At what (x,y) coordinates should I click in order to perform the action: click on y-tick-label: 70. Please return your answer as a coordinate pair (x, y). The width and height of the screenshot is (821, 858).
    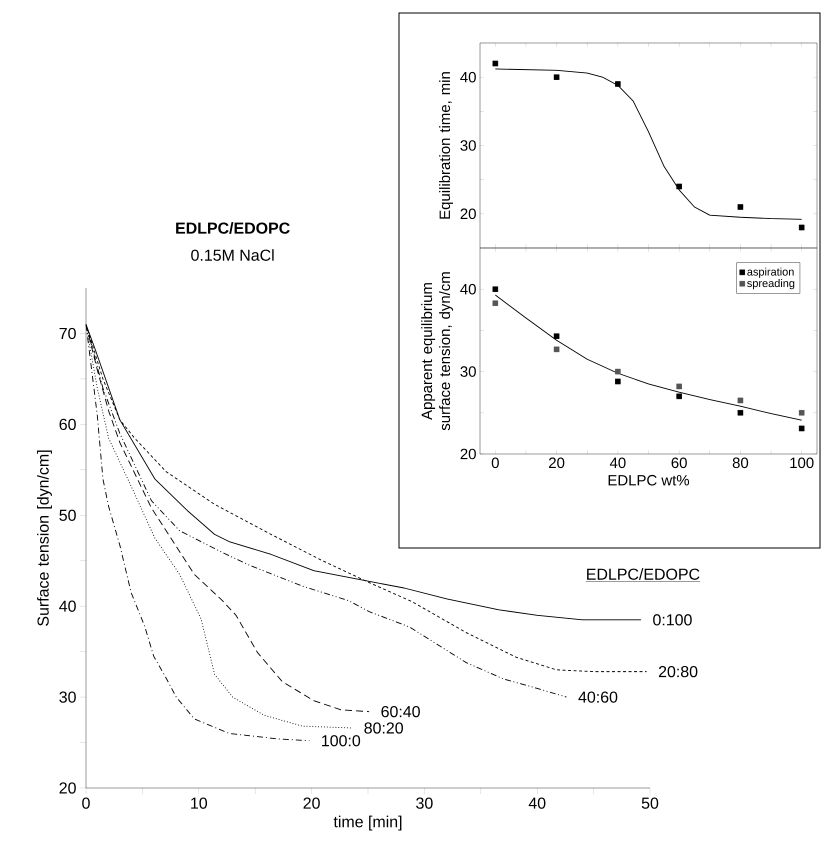
    Looking at the image, I should click on (68, 334).